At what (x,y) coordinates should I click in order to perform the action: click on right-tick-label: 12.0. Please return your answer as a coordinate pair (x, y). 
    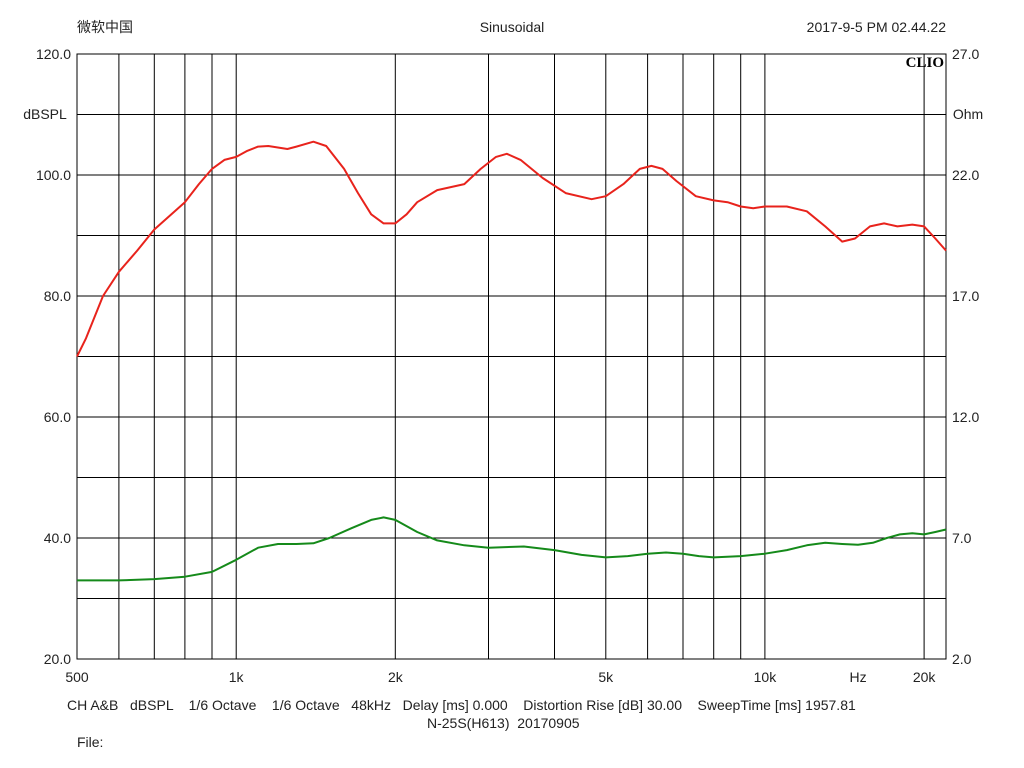
    Looking at the image, I should click on (965, 417).